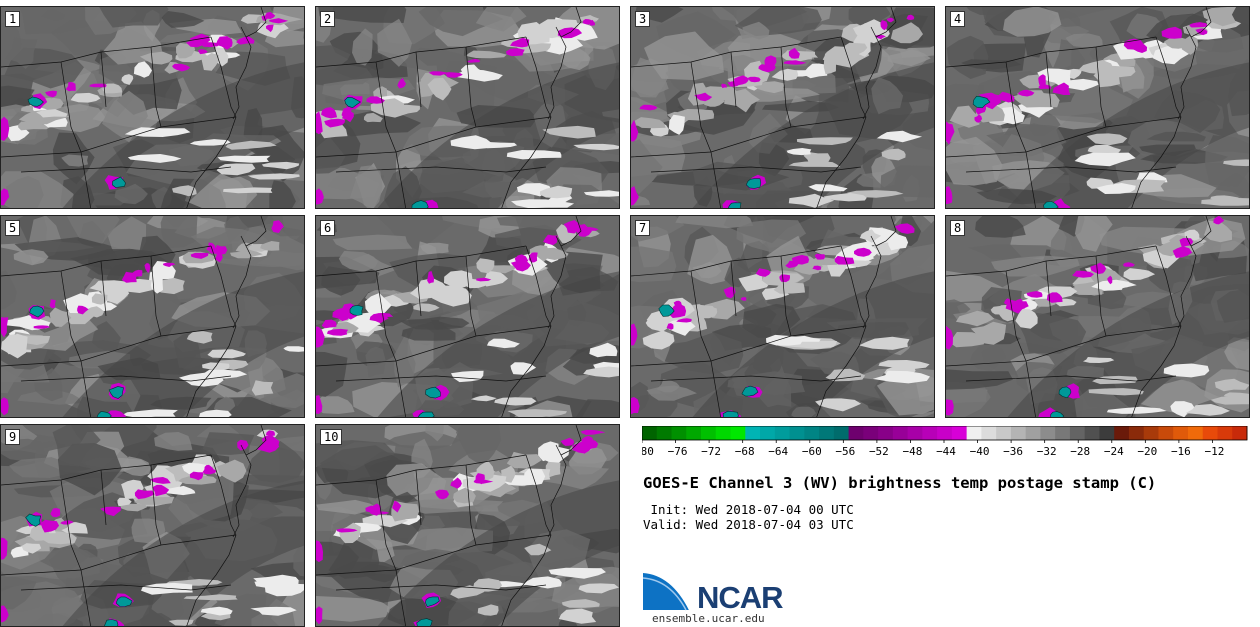  I want to click on map-panel: 4, so click(1097, 107).